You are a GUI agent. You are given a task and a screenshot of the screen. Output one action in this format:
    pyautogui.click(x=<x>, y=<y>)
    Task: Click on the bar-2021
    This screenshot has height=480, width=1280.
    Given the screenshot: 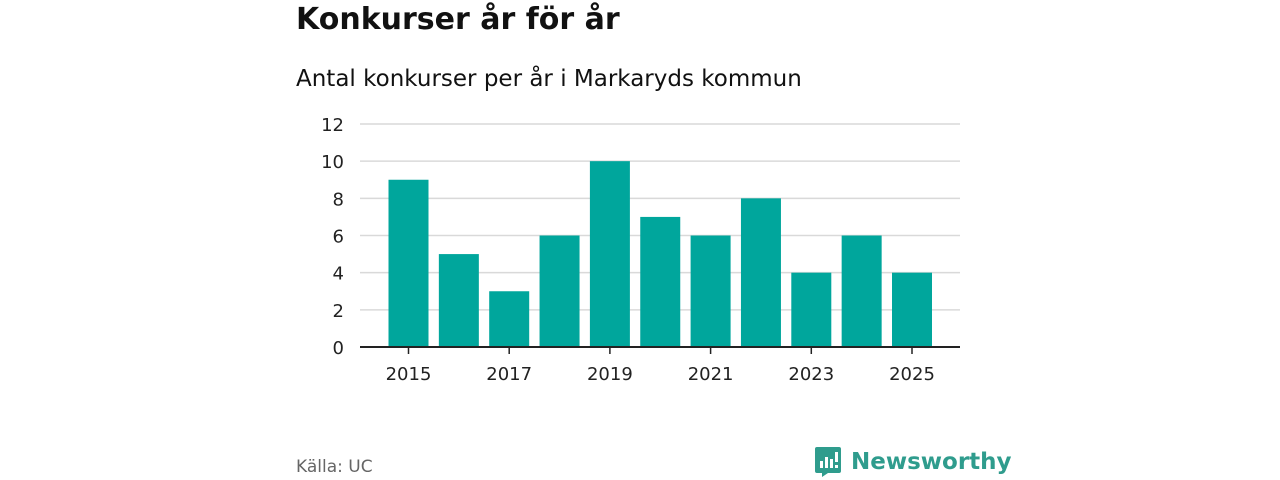 What is the action you would take?
    pyautogui.click(x=710, y=291)
    